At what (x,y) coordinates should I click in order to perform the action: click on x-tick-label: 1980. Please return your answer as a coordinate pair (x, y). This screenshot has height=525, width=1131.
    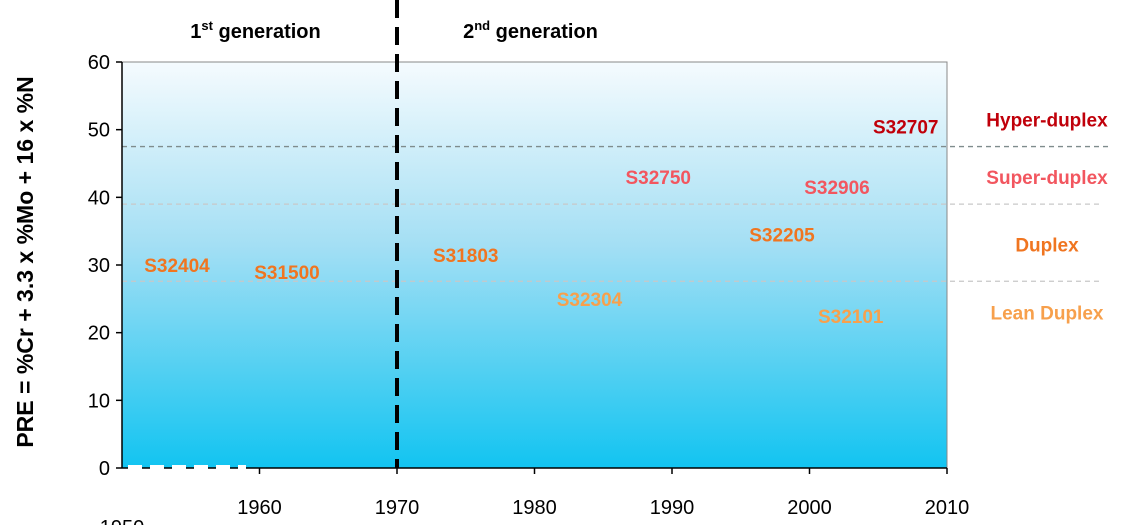
    Looking at the image, I should click on (534, 508).